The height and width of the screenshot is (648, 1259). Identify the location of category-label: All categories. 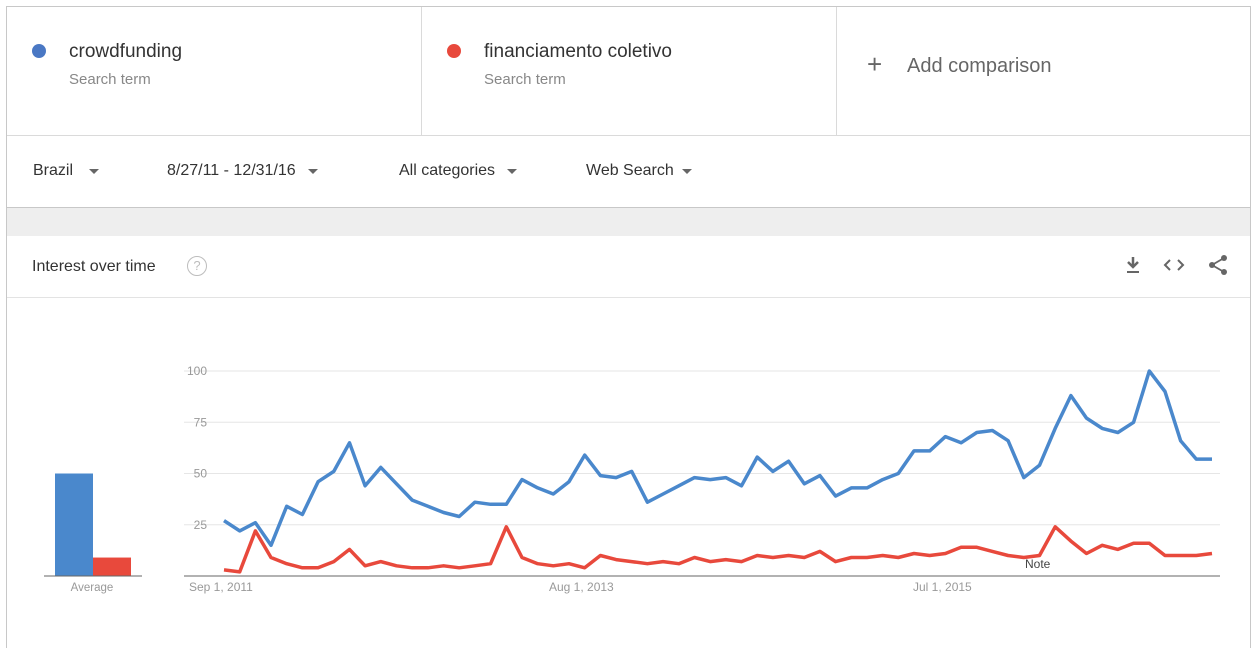
(447, 170).